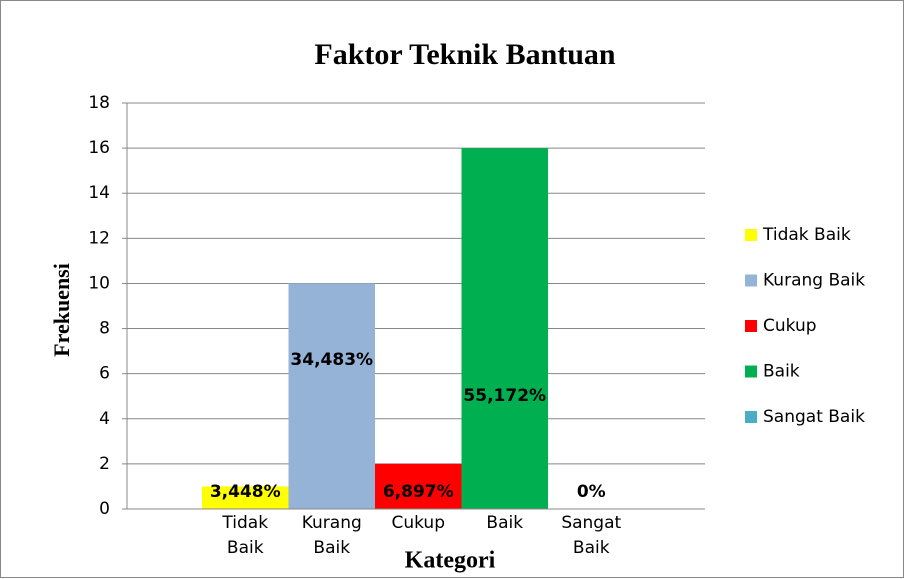  What do you see at coordinates (591, 492) in the screenshot?
I see `data-label: 0%` at bounding box center [591, 492].